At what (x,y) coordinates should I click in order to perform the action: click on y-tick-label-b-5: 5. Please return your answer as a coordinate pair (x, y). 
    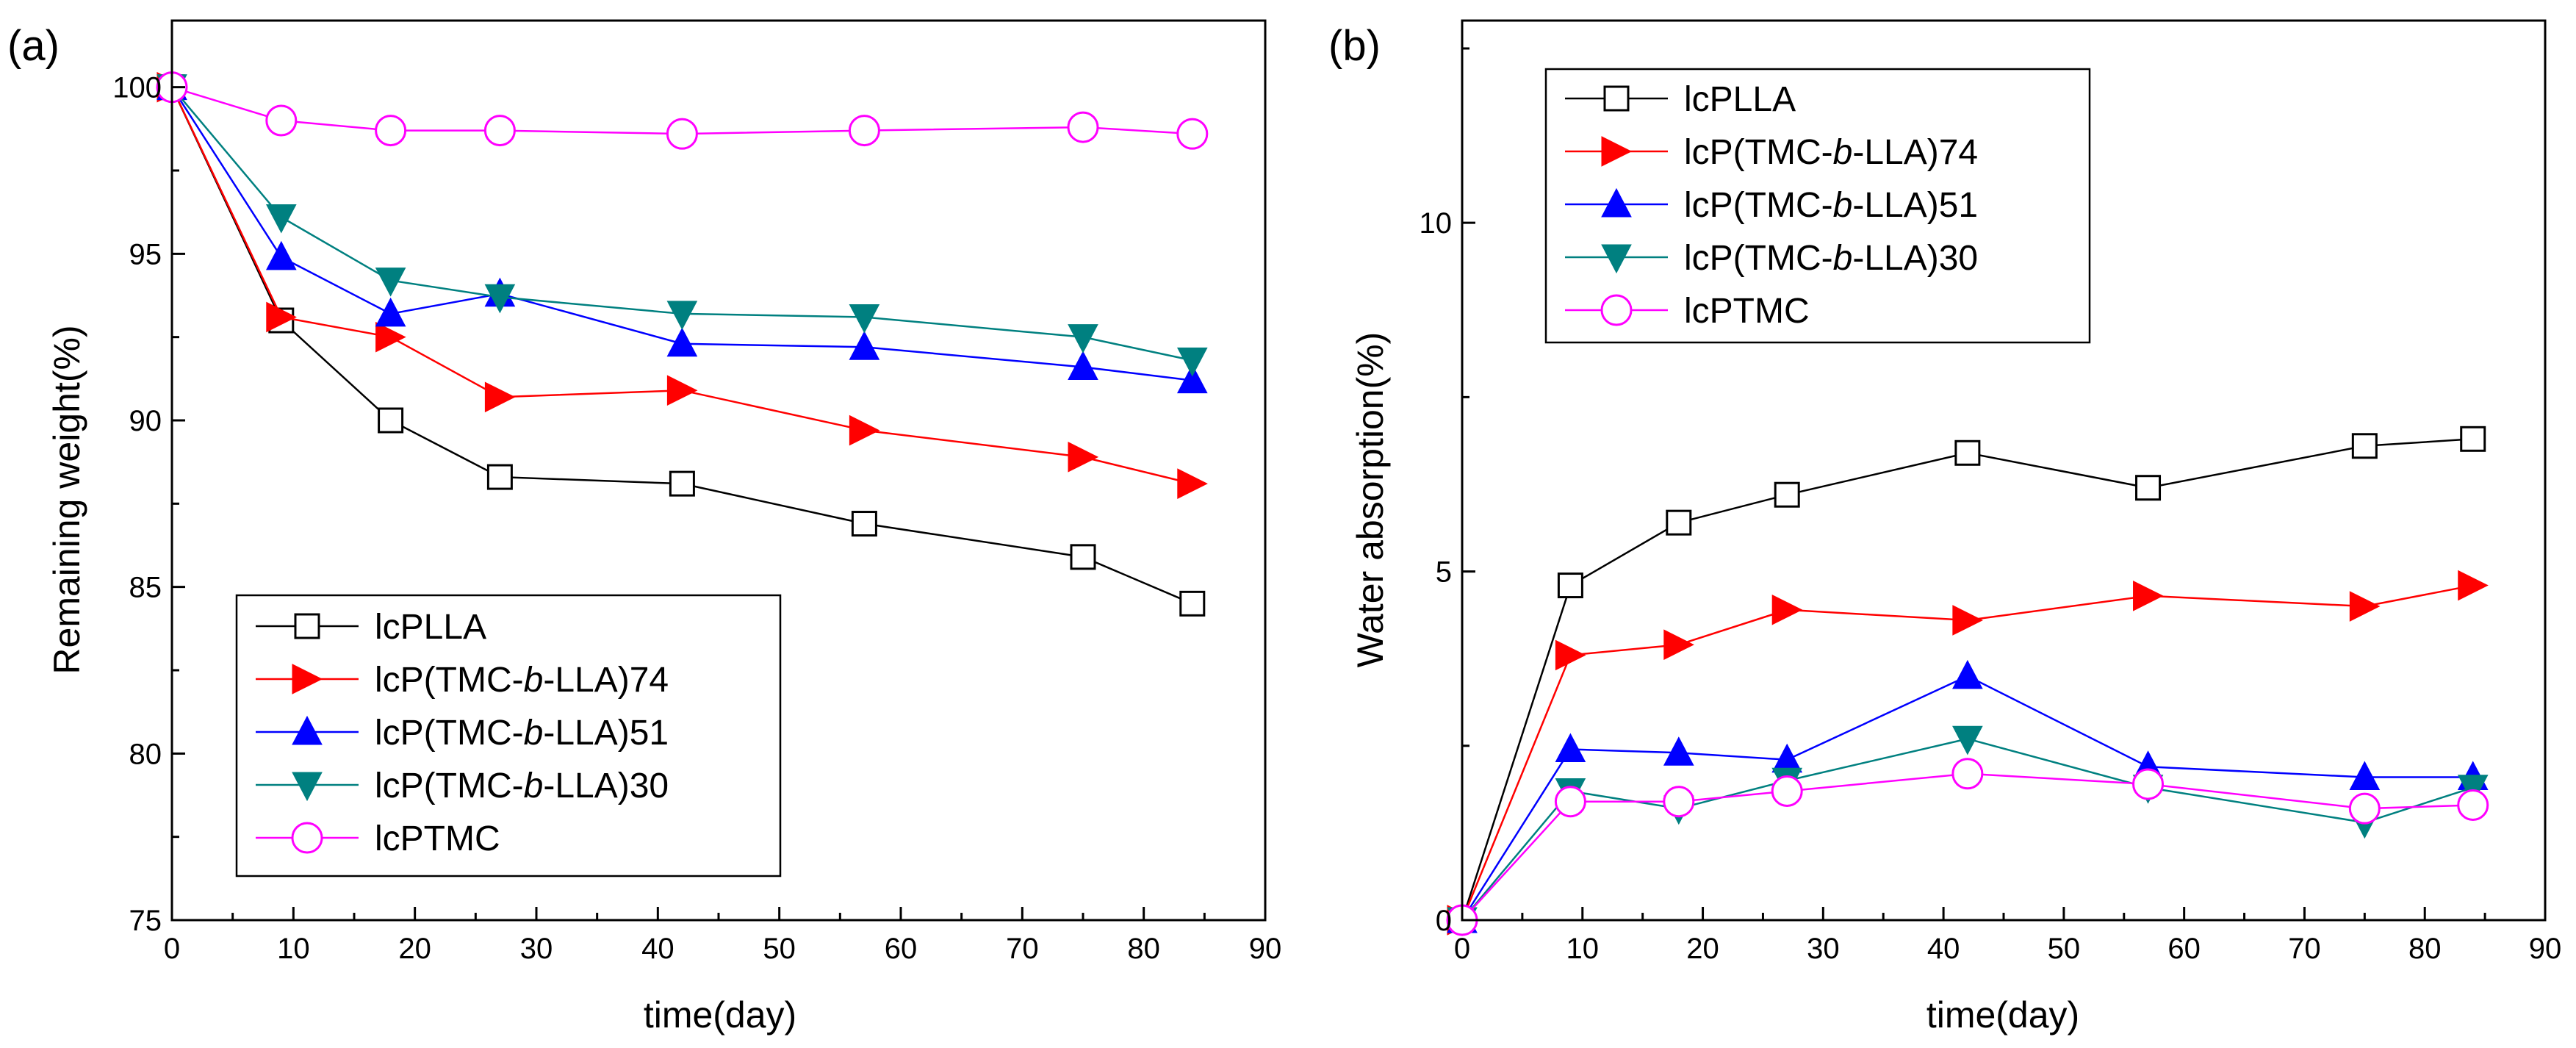
    Looking at the image, I should click on (1444, 572).